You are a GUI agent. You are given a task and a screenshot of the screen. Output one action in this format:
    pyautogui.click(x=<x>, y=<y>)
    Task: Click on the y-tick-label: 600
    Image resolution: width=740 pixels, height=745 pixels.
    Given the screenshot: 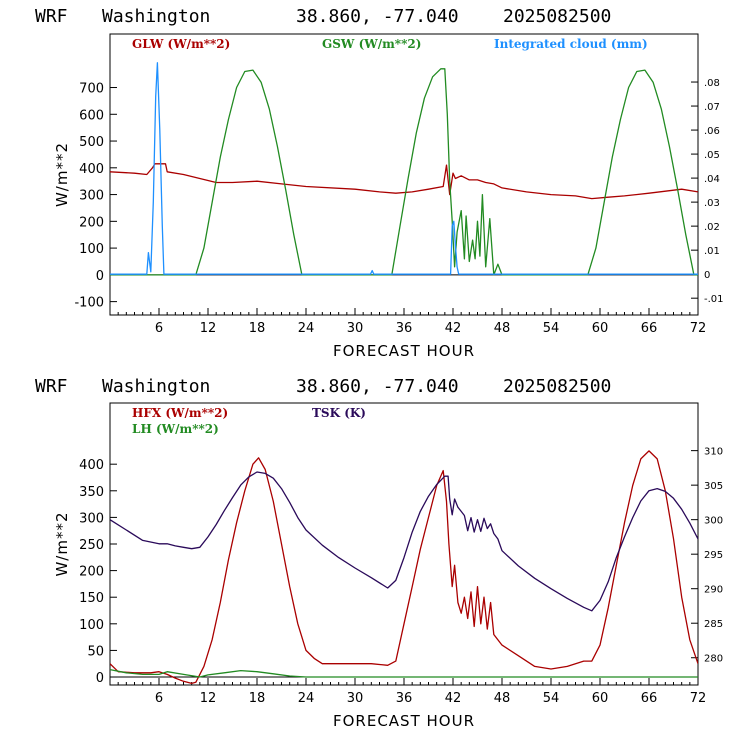 What is the action you would take?
    pyautogui.click(x=91, y=115)
    